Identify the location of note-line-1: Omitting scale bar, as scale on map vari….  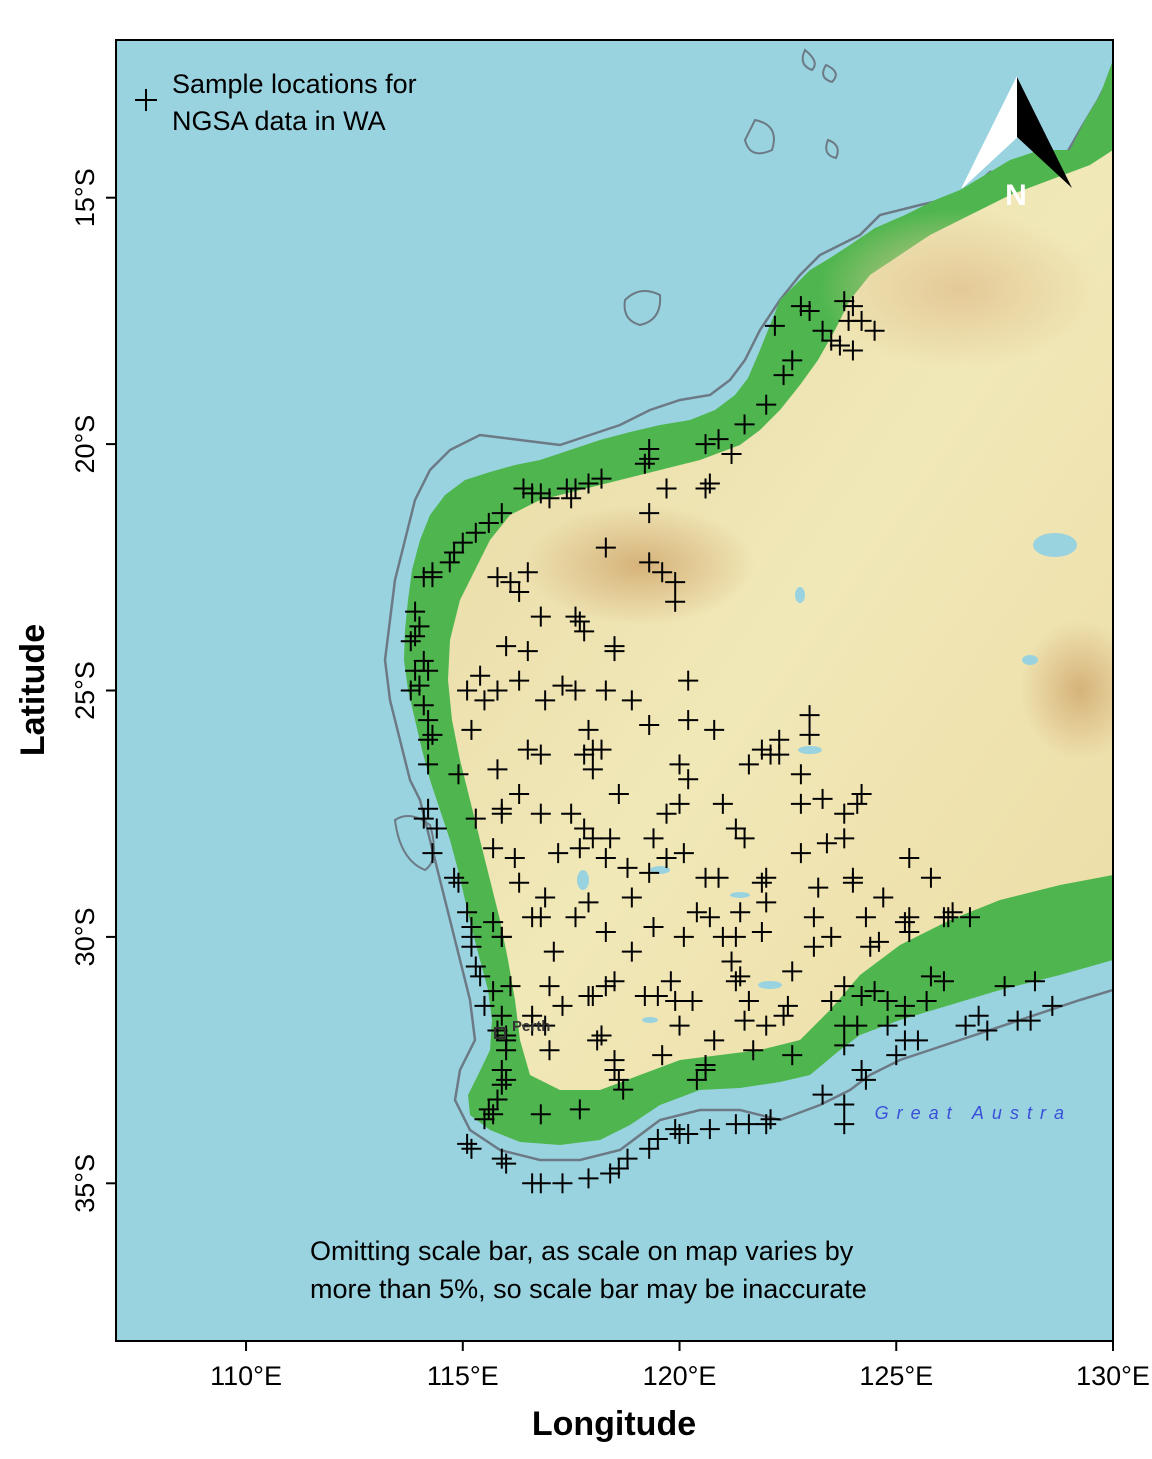
(582, 1251).